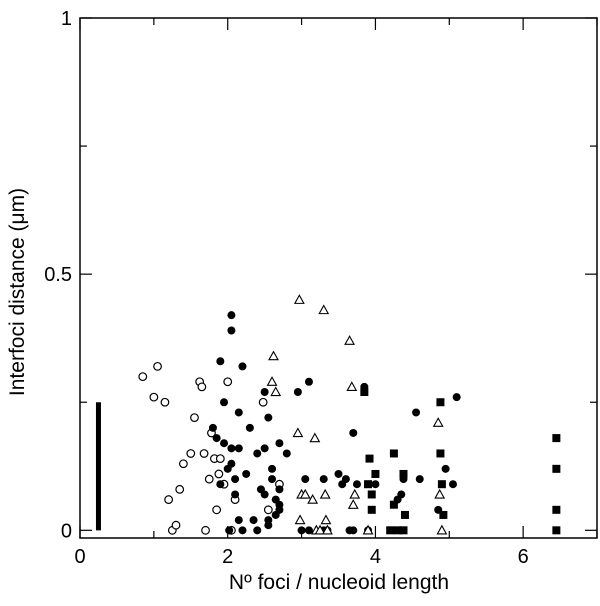 This screenshot has height=606, width=600. I want to click on y-axis-label: Interfoci distance (μm), so click(17, 292).